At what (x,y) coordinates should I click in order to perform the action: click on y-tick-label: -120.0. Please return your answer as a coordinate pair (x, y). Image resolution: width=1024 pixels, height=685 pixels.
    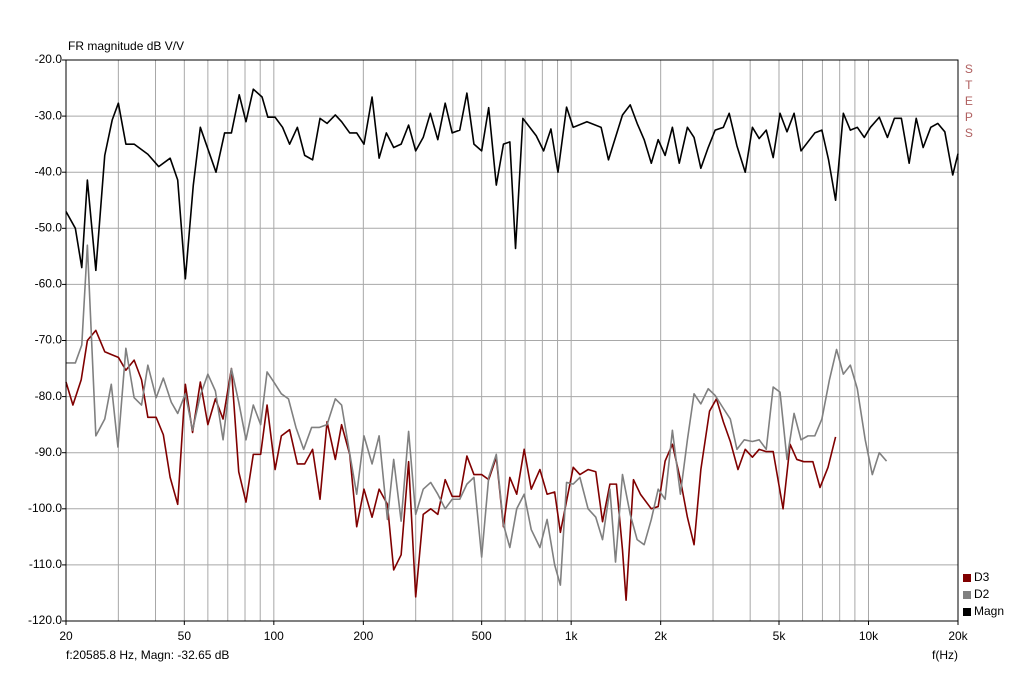
    Looking at the image, I should click on (45, 620).